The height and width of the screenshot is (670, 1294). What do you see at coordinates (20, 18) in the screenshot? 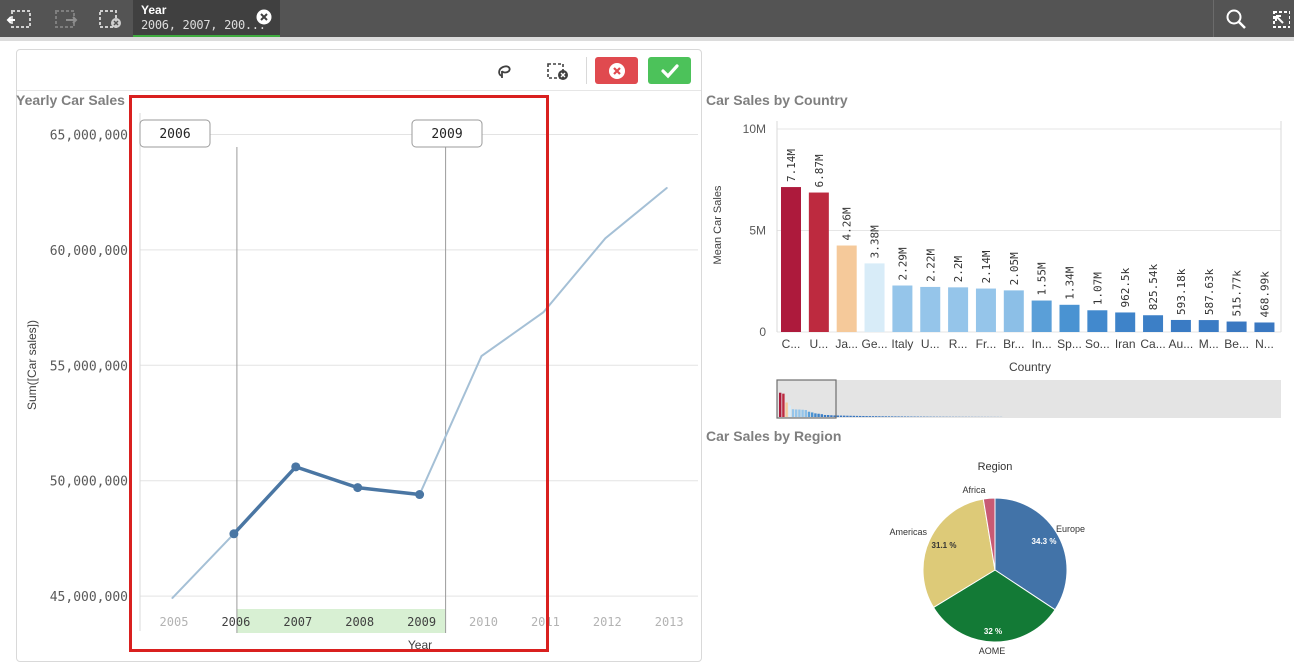
I see `step-back-button` at bounding box center [20, 18].